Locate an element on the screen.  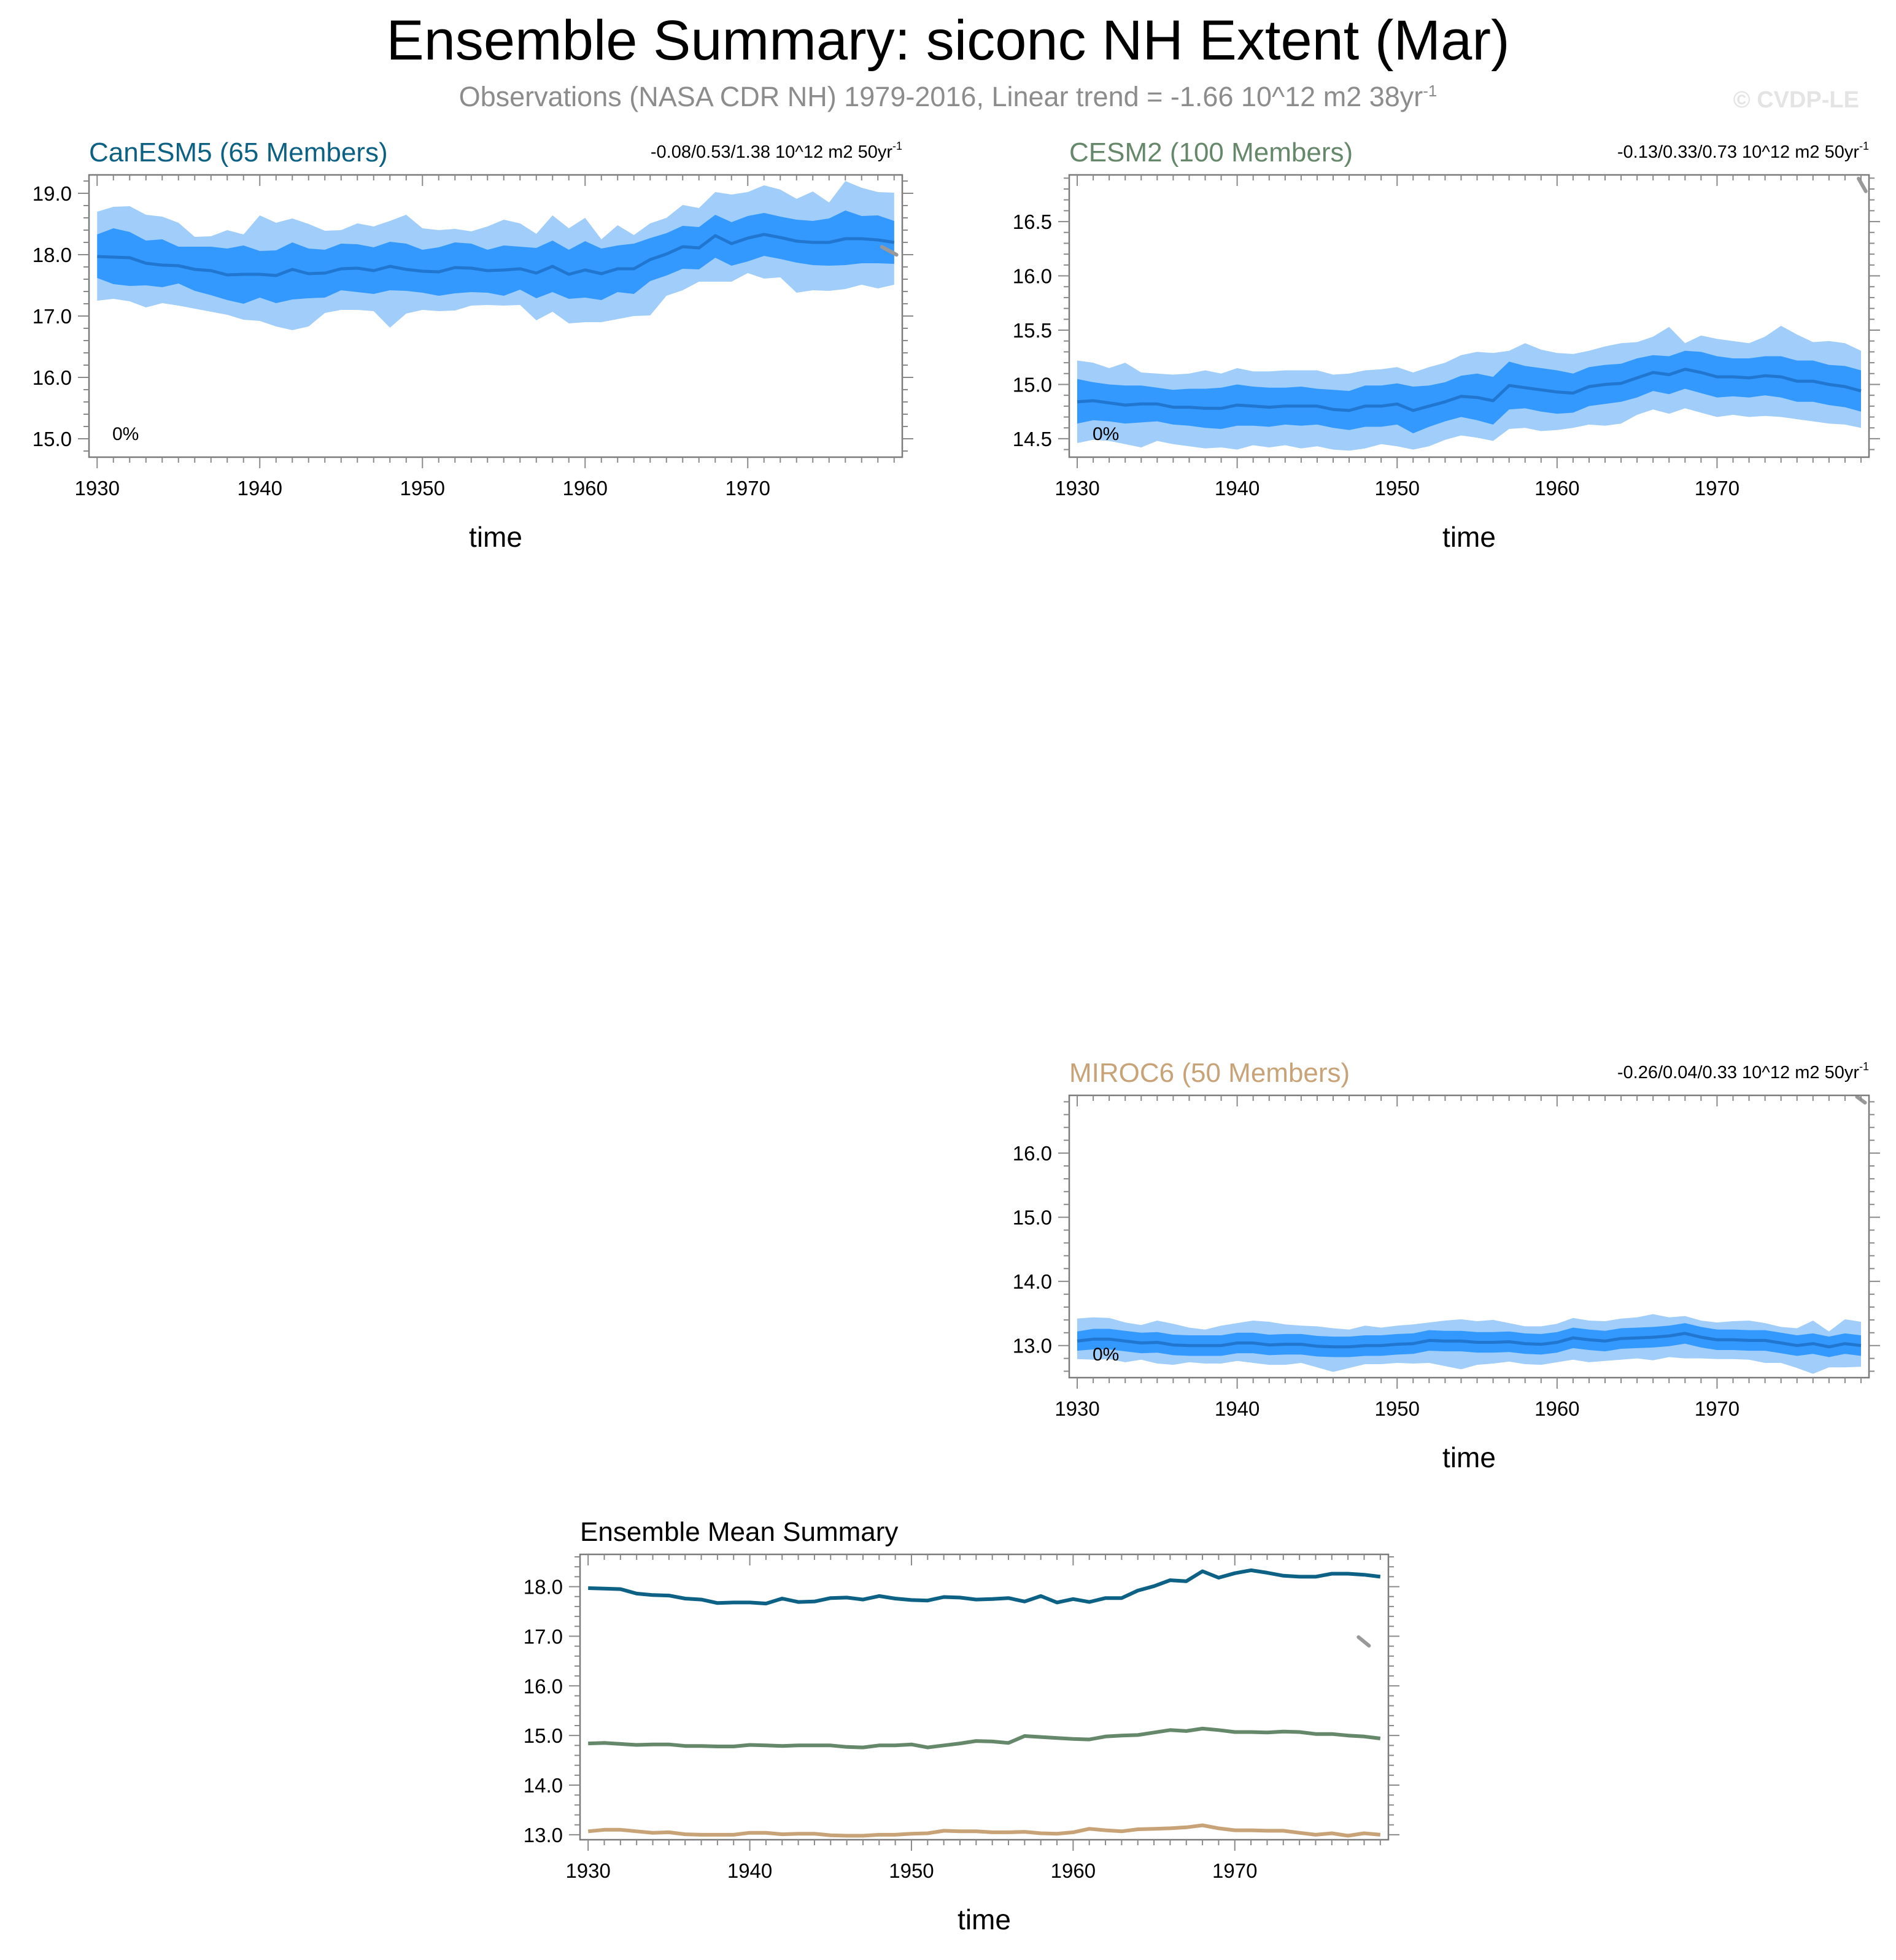
cesm2-inner-range-band is located at coordinates (1469, 392).